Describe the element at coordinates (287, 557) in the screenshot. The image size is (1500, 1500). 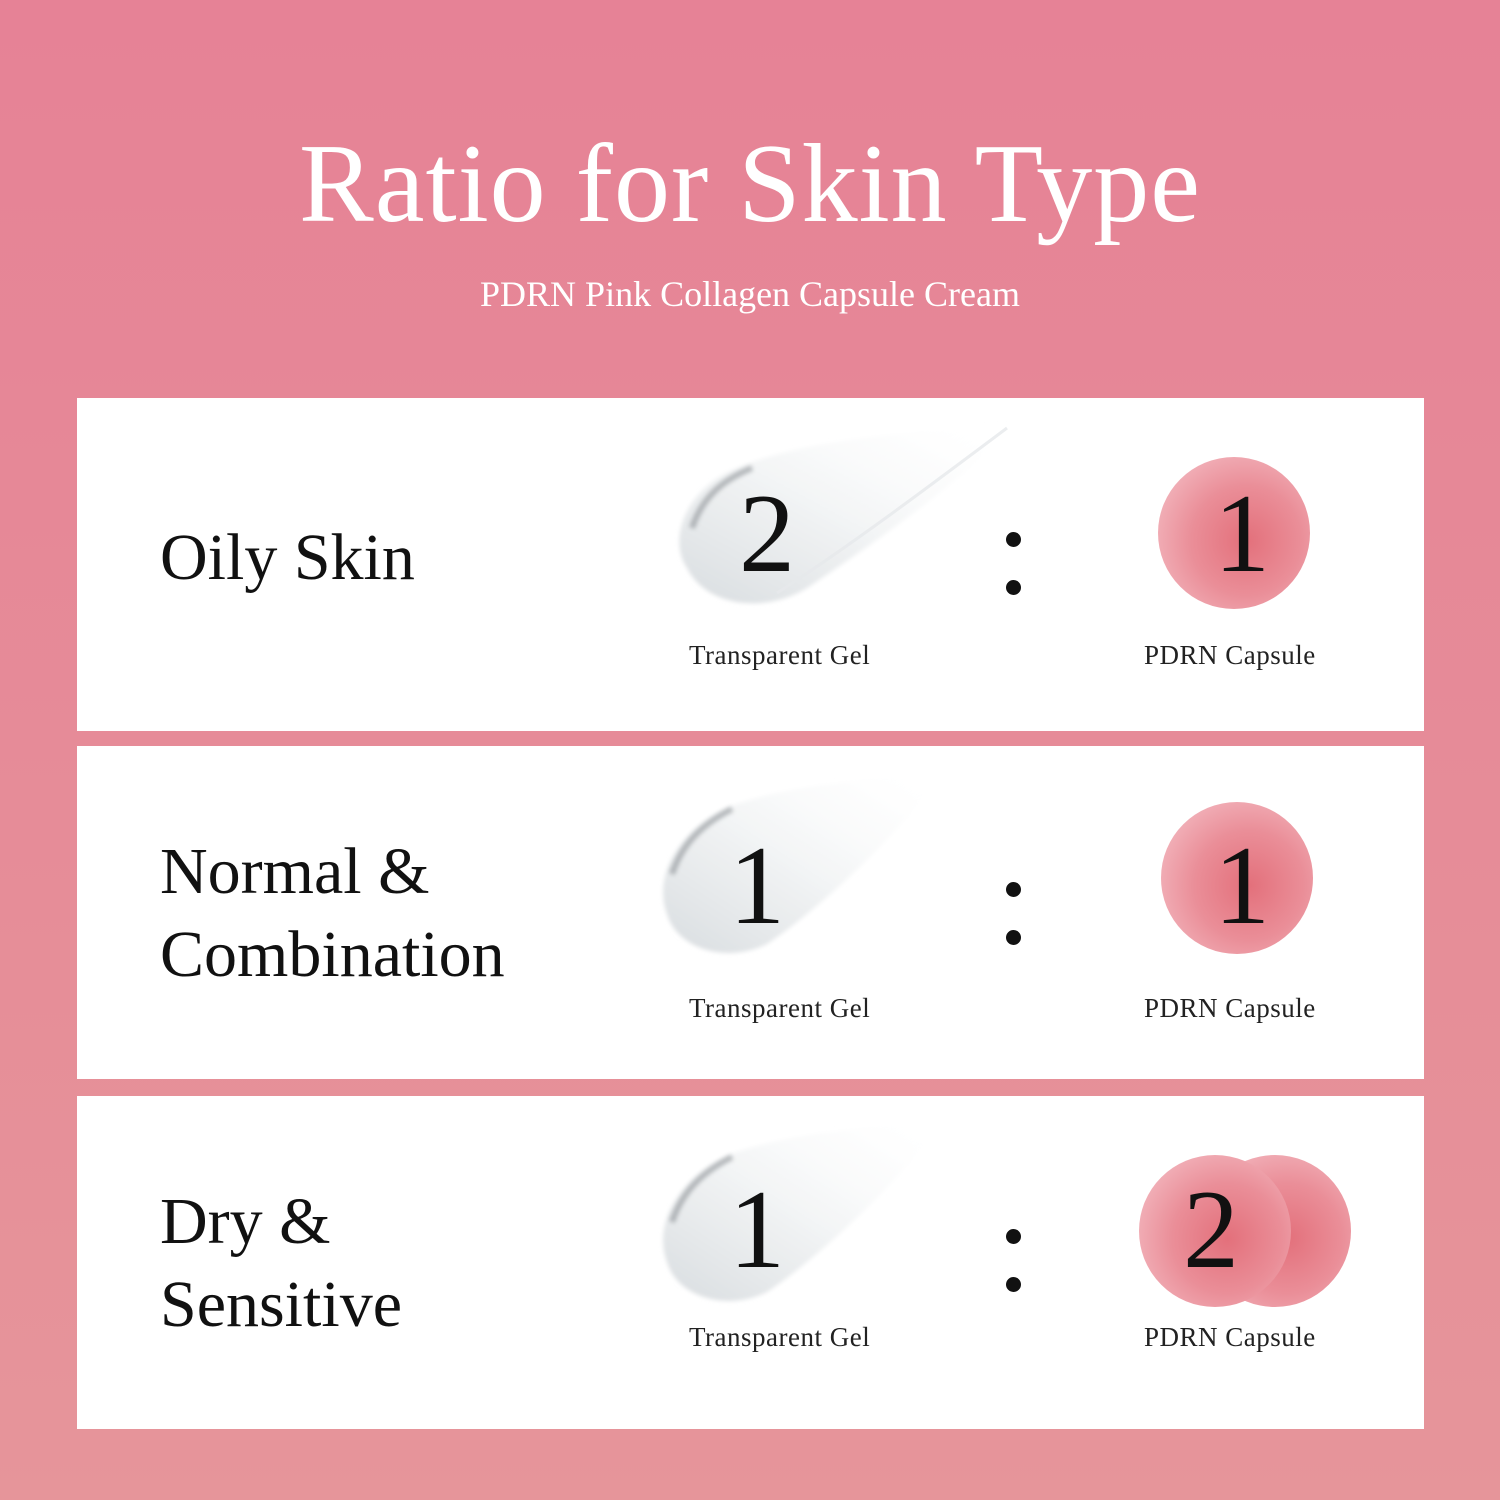
I see `skin-type-label: Oily Skin` at that location.